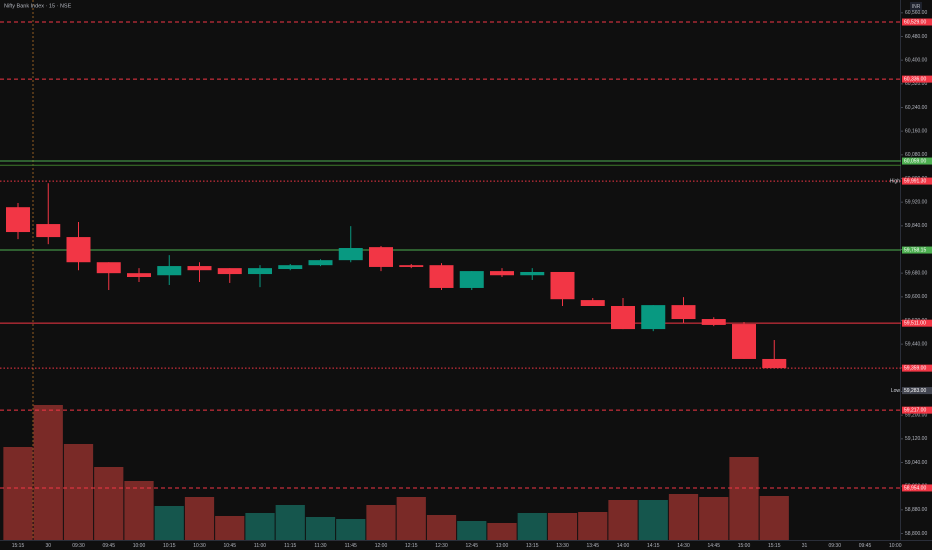 The width and height of the screenshot is (932, 550). Describe the element at coordinates (169, 546) in the screenshot. I see `x-tick-label: 10:15` at that location.